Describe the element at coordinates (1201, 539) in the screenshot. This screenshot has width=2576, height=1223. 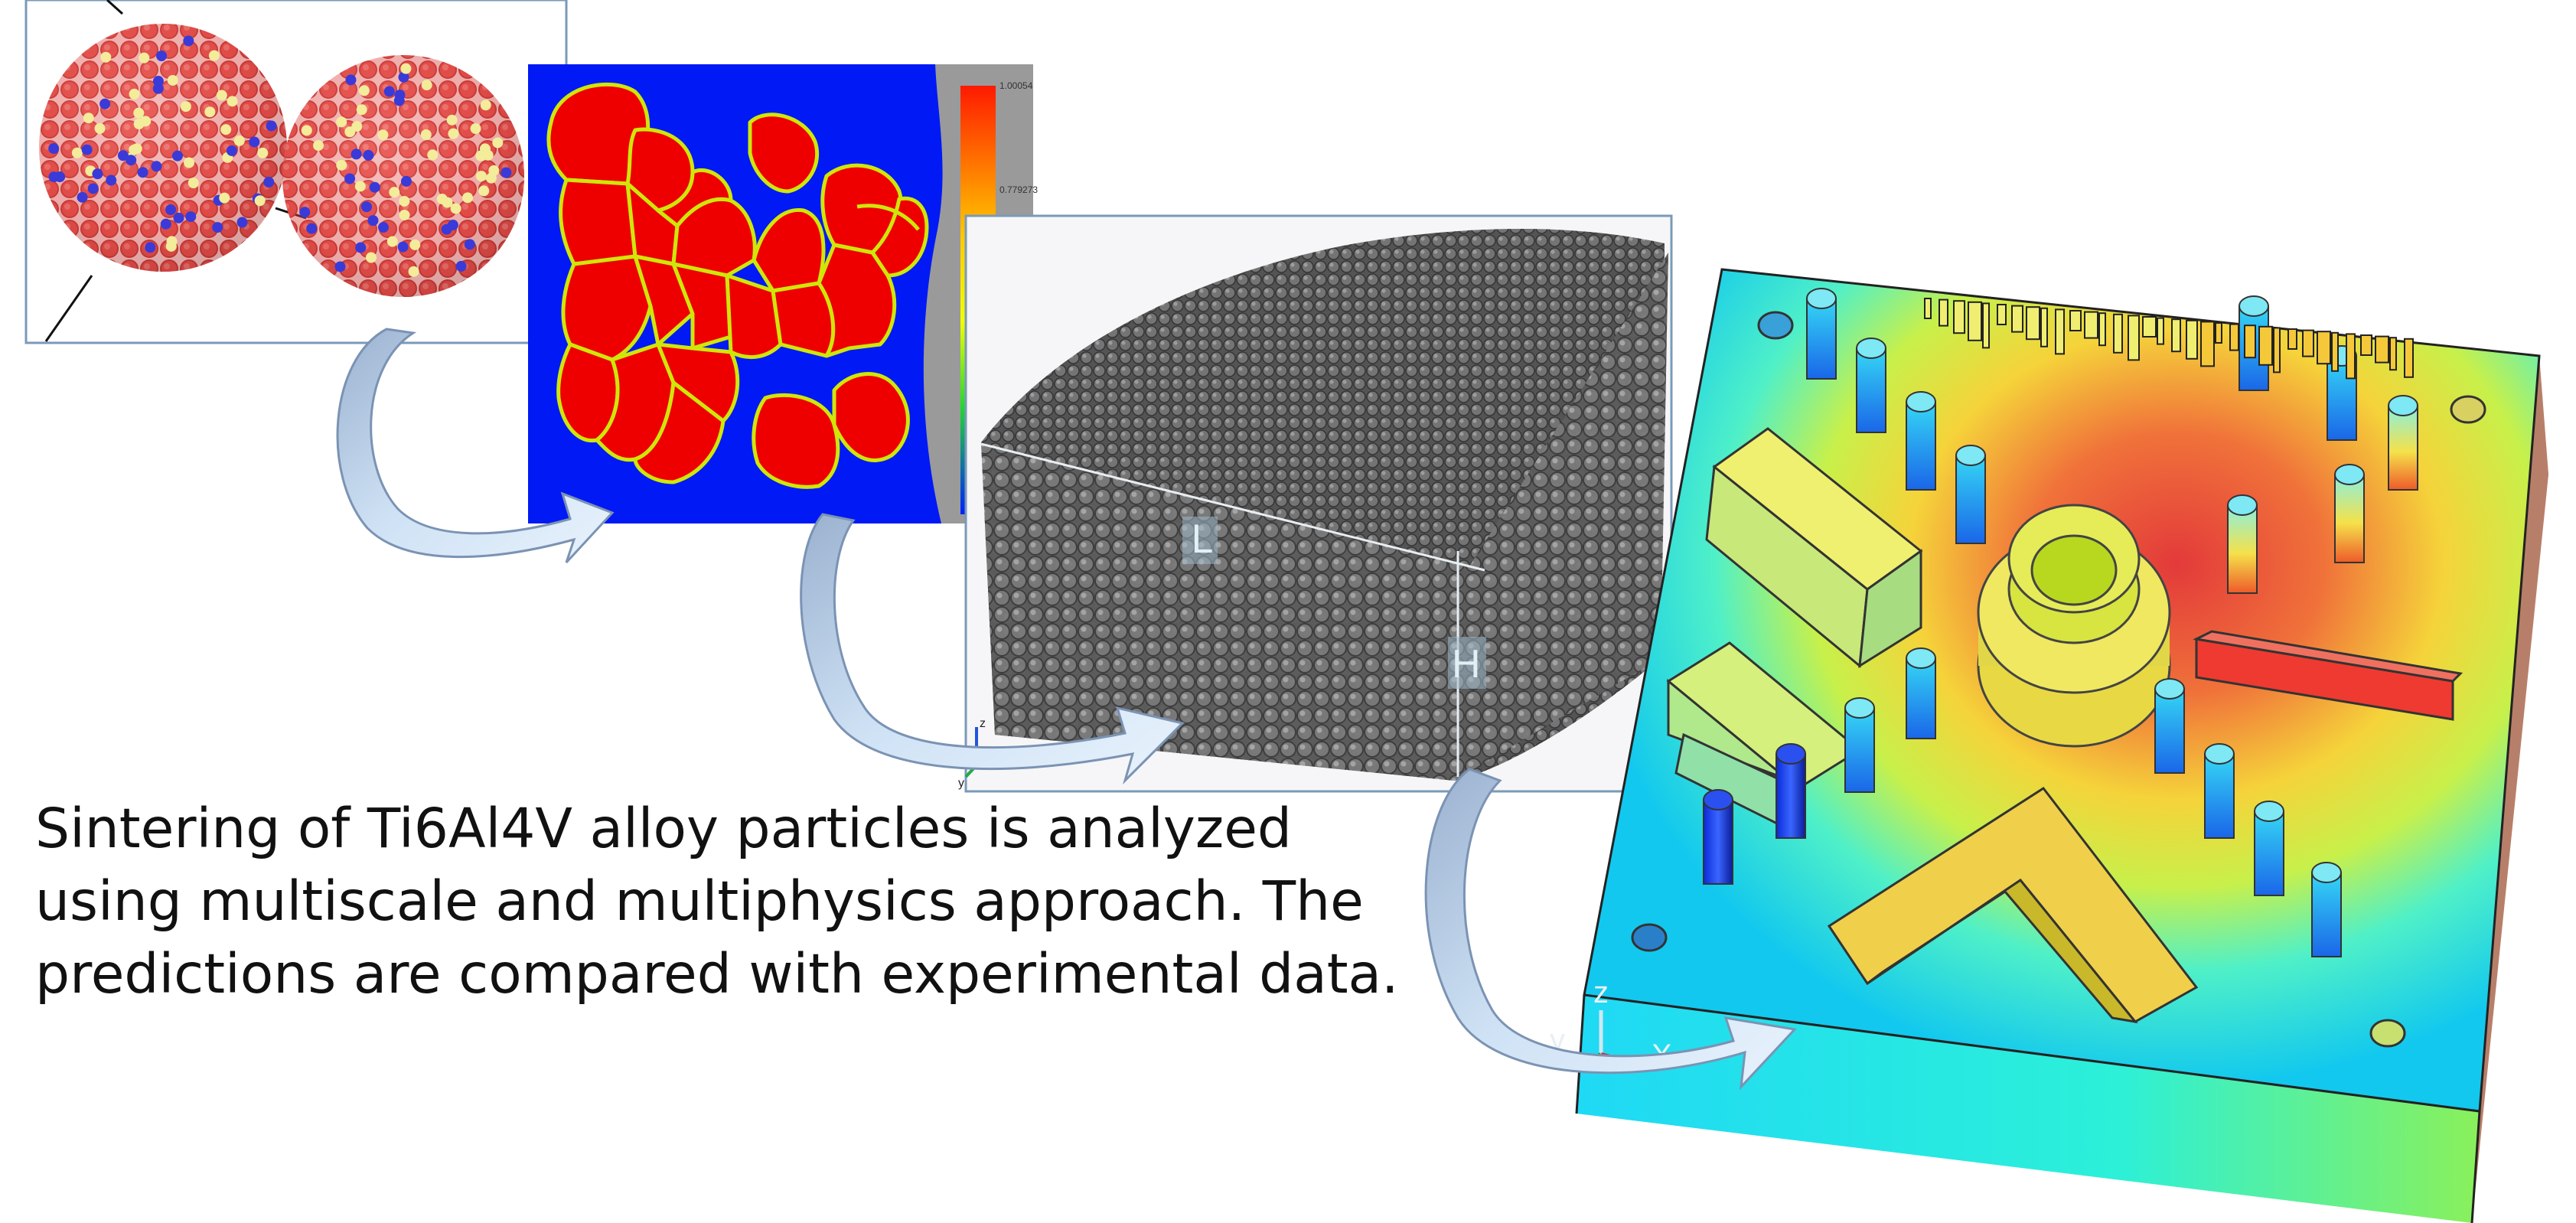
I see `length-label: L` at that location.